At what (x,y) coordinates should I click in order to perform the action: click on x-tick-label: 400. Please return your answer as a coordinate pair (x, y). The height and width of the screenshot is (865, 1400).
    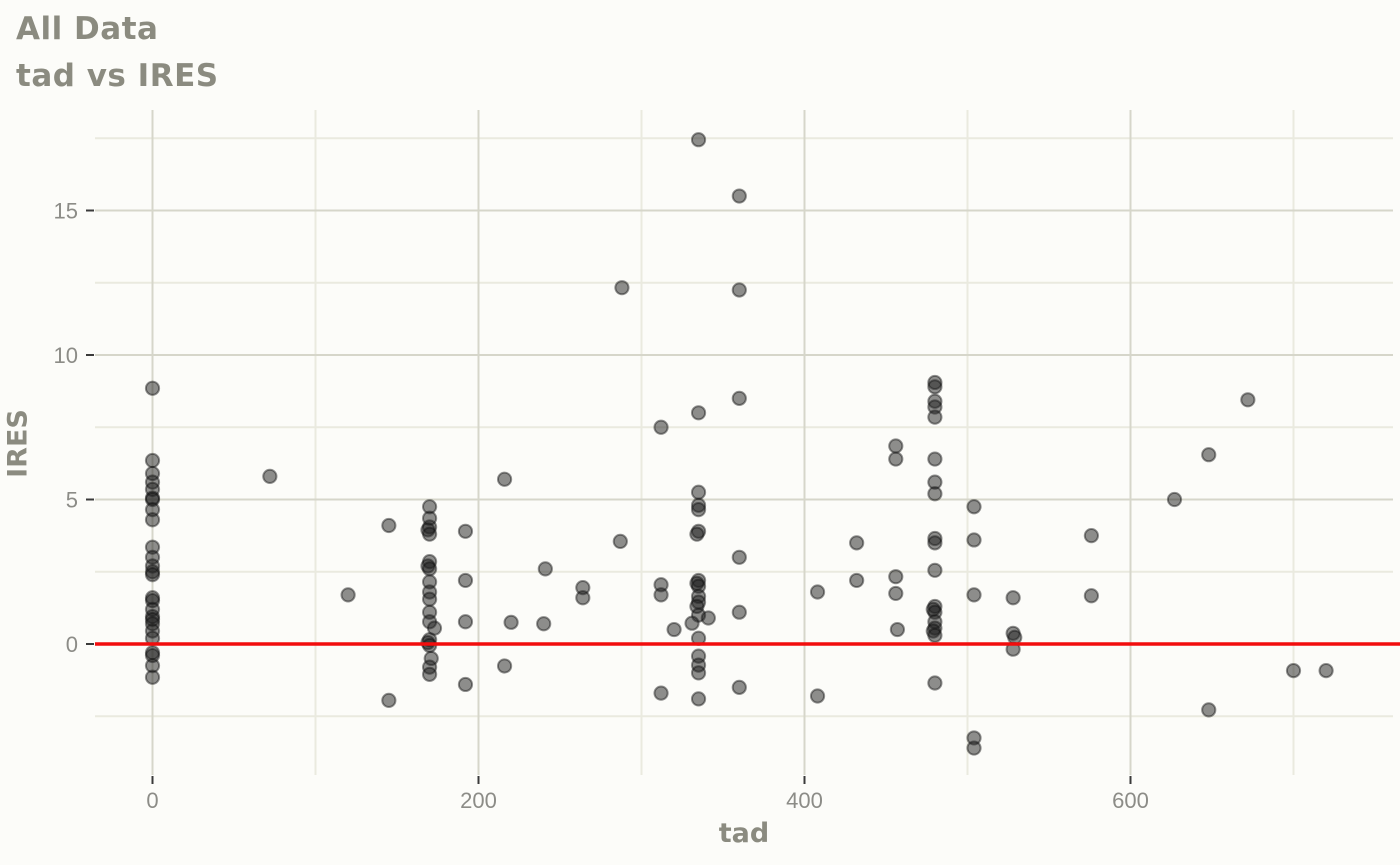
    Looking at the image, I should click on (804, 800).